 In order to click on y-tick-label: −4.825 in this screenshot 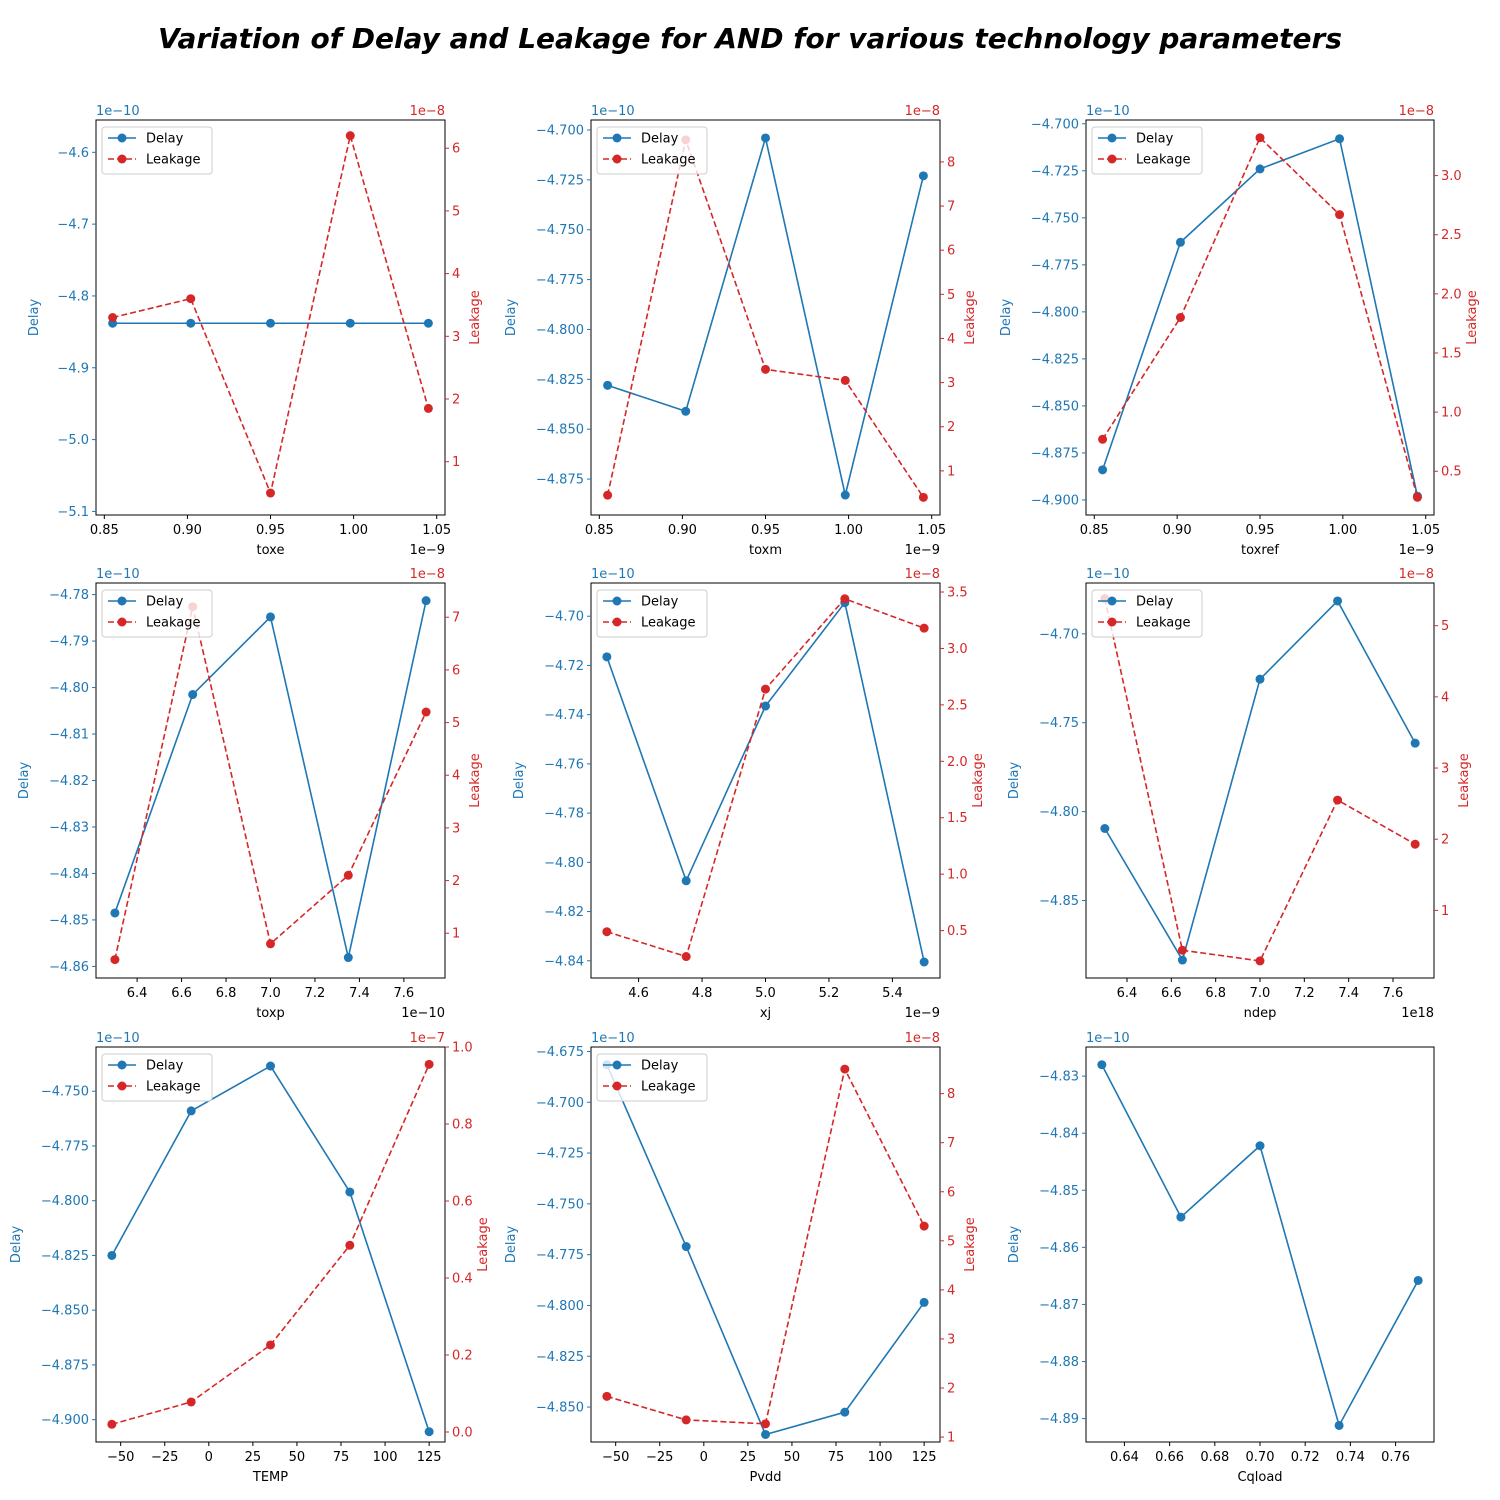, I will do `click(560, 1357)`.